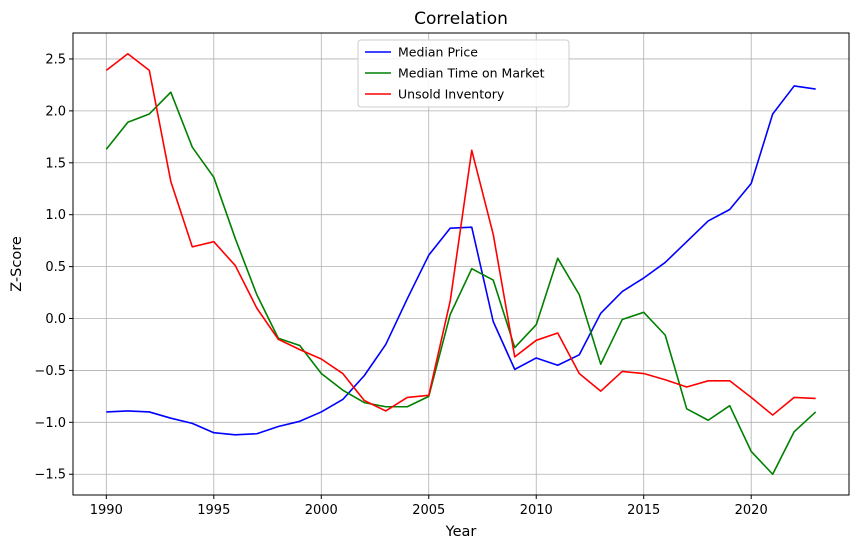 This screenshot has height=549, width=859. I want to click on x-tick-label: 2010, so click(536, 510).